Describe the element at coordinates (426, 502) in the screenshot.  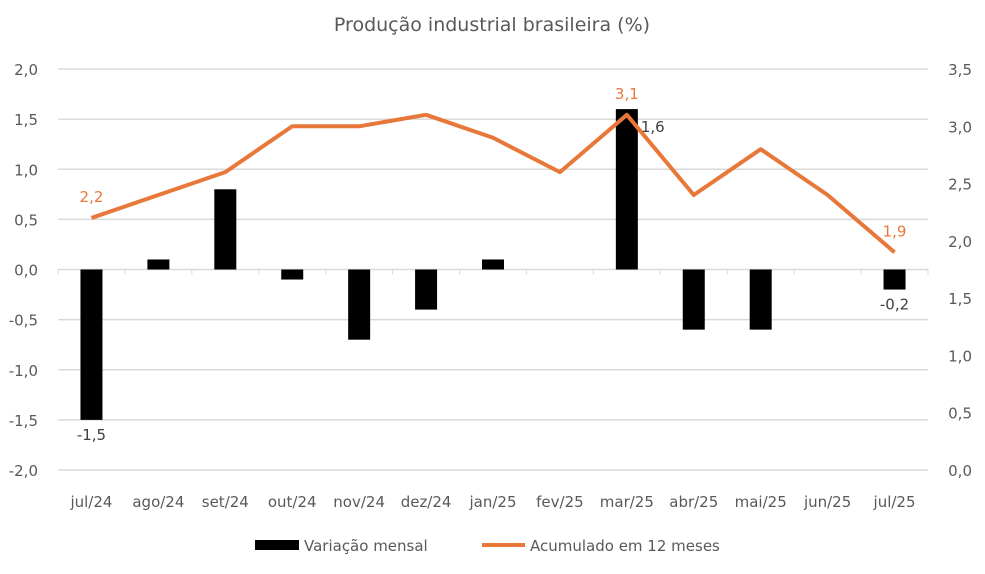
I see `x-tick-label: dez/24` at that location.